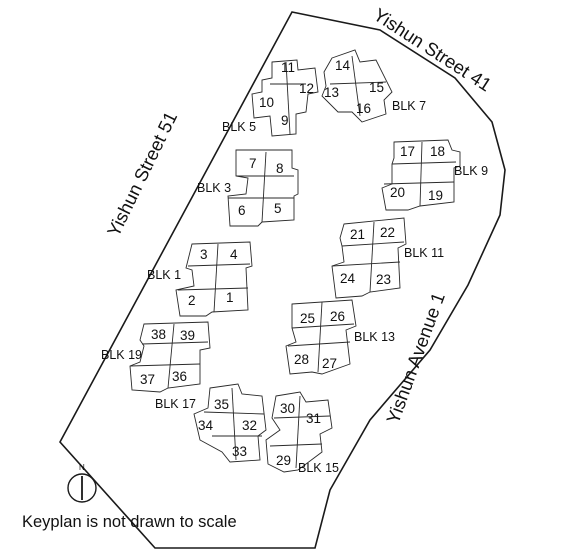 This screenshot has width=580, height=555. What do you see at coordinates (435, 195) in the screenshot?
I see `unit-label: 19` at bounding box center [435, 195].